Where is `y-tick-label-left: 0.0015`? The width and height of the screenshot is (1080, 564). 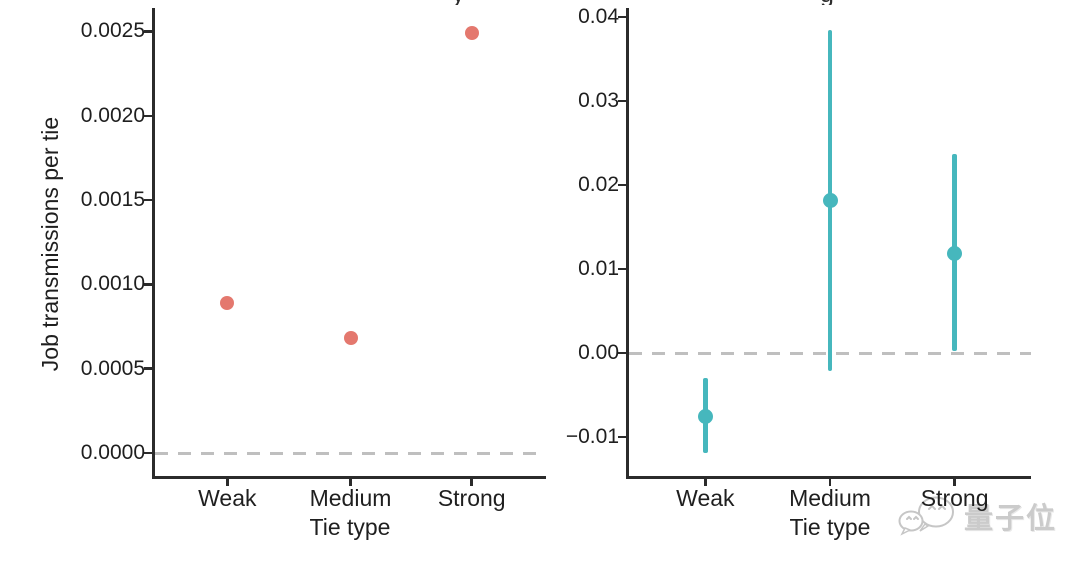 y-tick-label-left: 0.0015 is located at coordinates (112, 200).